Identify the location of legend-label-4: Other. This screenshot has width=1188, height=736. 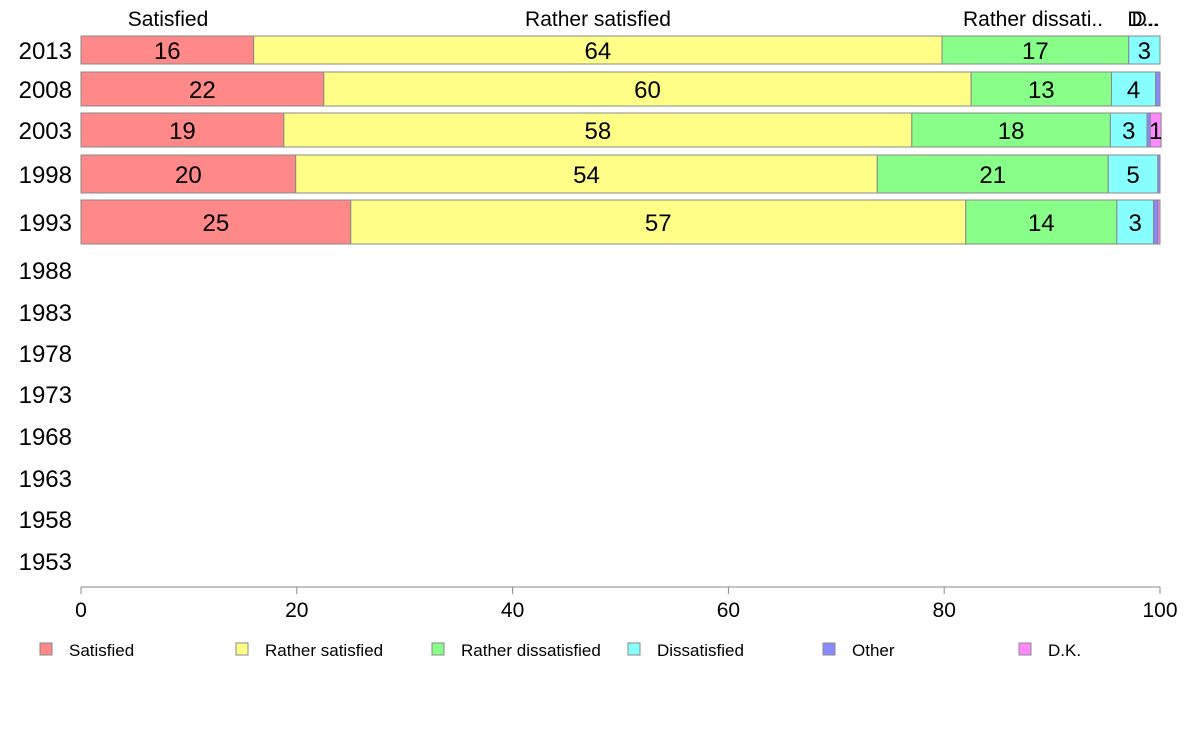
(873, 650).